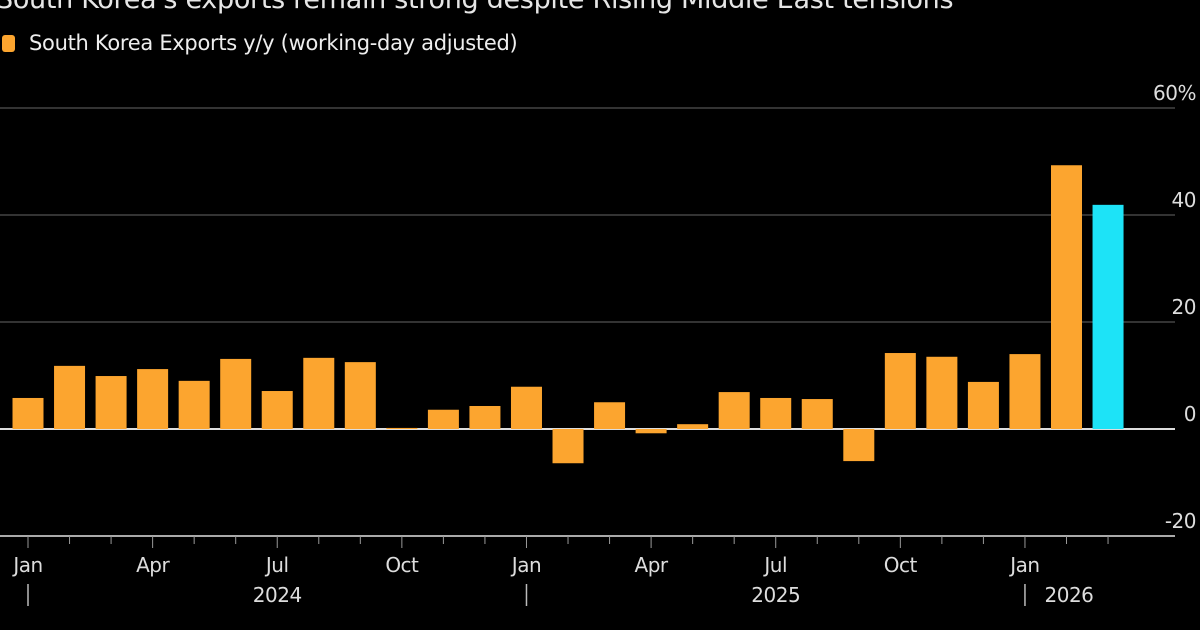 This screenshot has height=630, width=1200. What do you see at coordinates (1174, 93) in the screenshot?
I see `y-tick-label: 60%` at bounding box center [1174, 93].